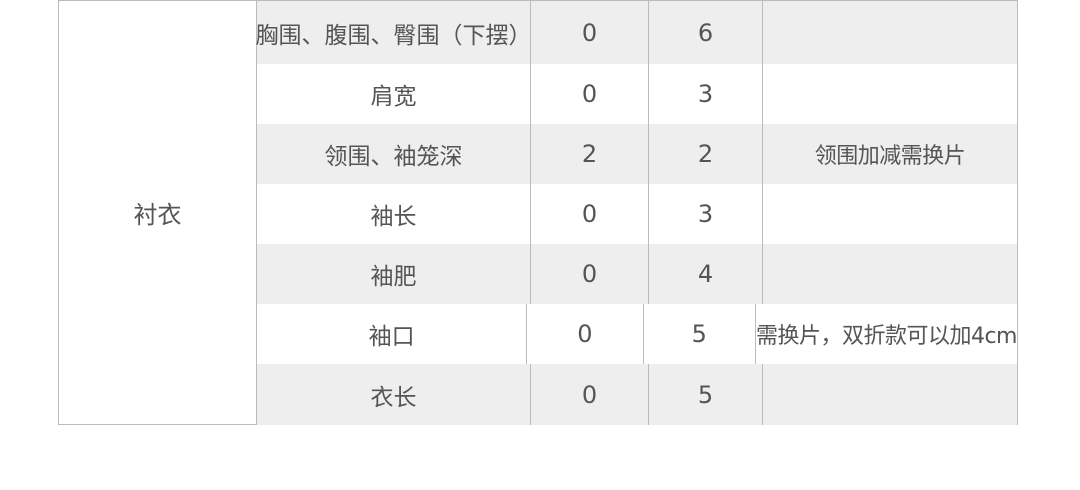 This screenshot has height=490, width=1080. I want to click on part-cell: 袖长, so click(394, 214).